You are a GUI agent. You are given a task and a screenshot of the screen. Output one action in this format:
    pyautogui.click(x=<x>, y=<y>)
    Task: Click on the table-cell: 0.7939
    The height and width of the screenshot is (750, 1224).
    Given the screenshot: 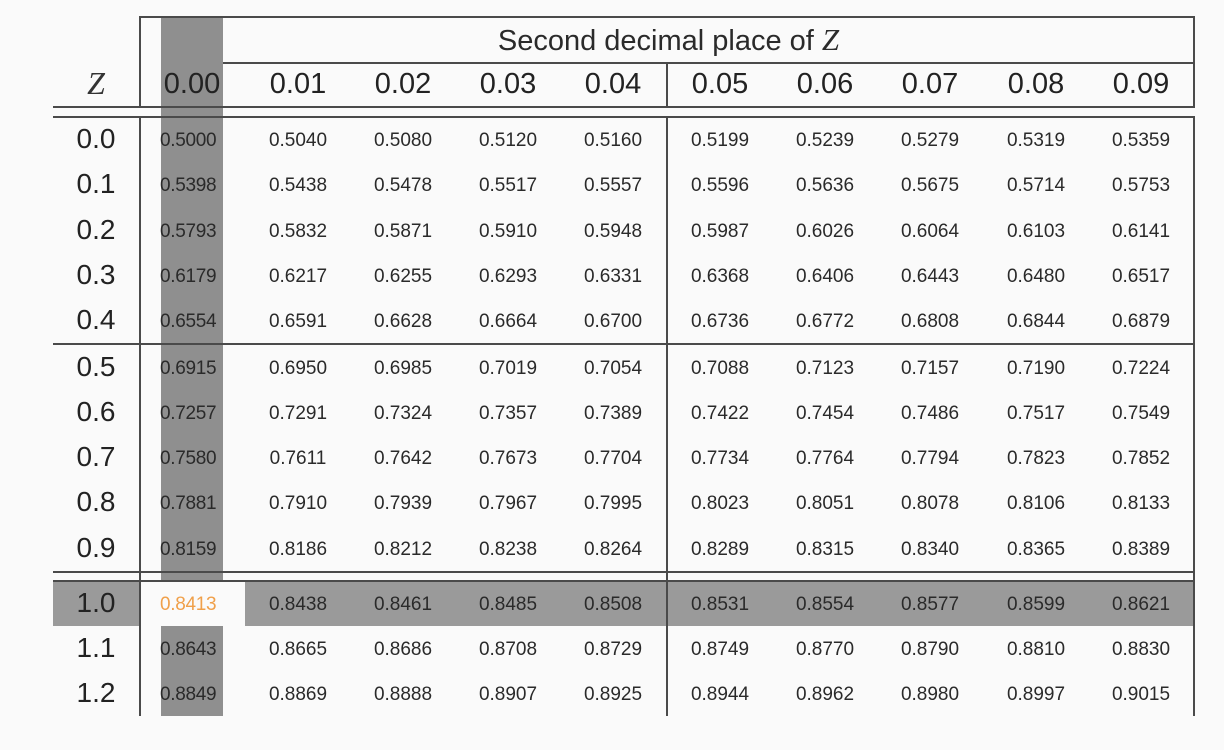 What is the action you would take?
    pyautogui.click(x=403, y=503)
    